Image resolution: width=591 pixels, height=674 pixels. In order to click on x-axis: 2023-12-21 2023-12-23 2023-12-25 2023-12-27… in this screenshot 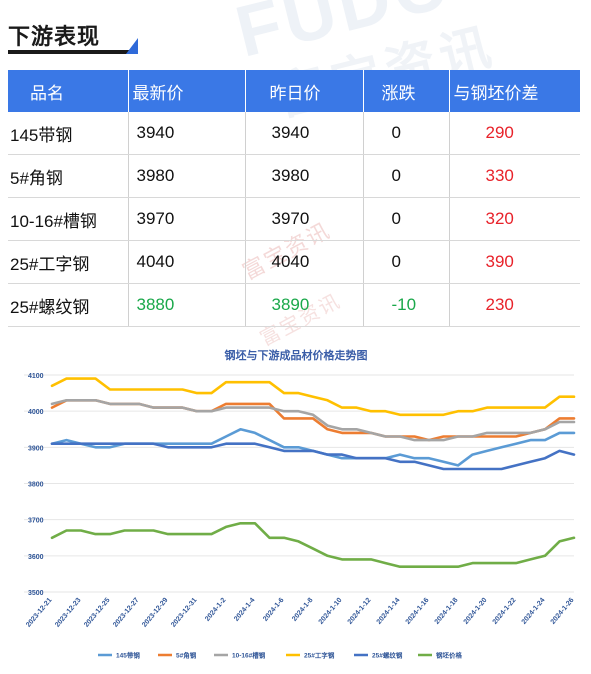, I will do `click(300, 613)`.